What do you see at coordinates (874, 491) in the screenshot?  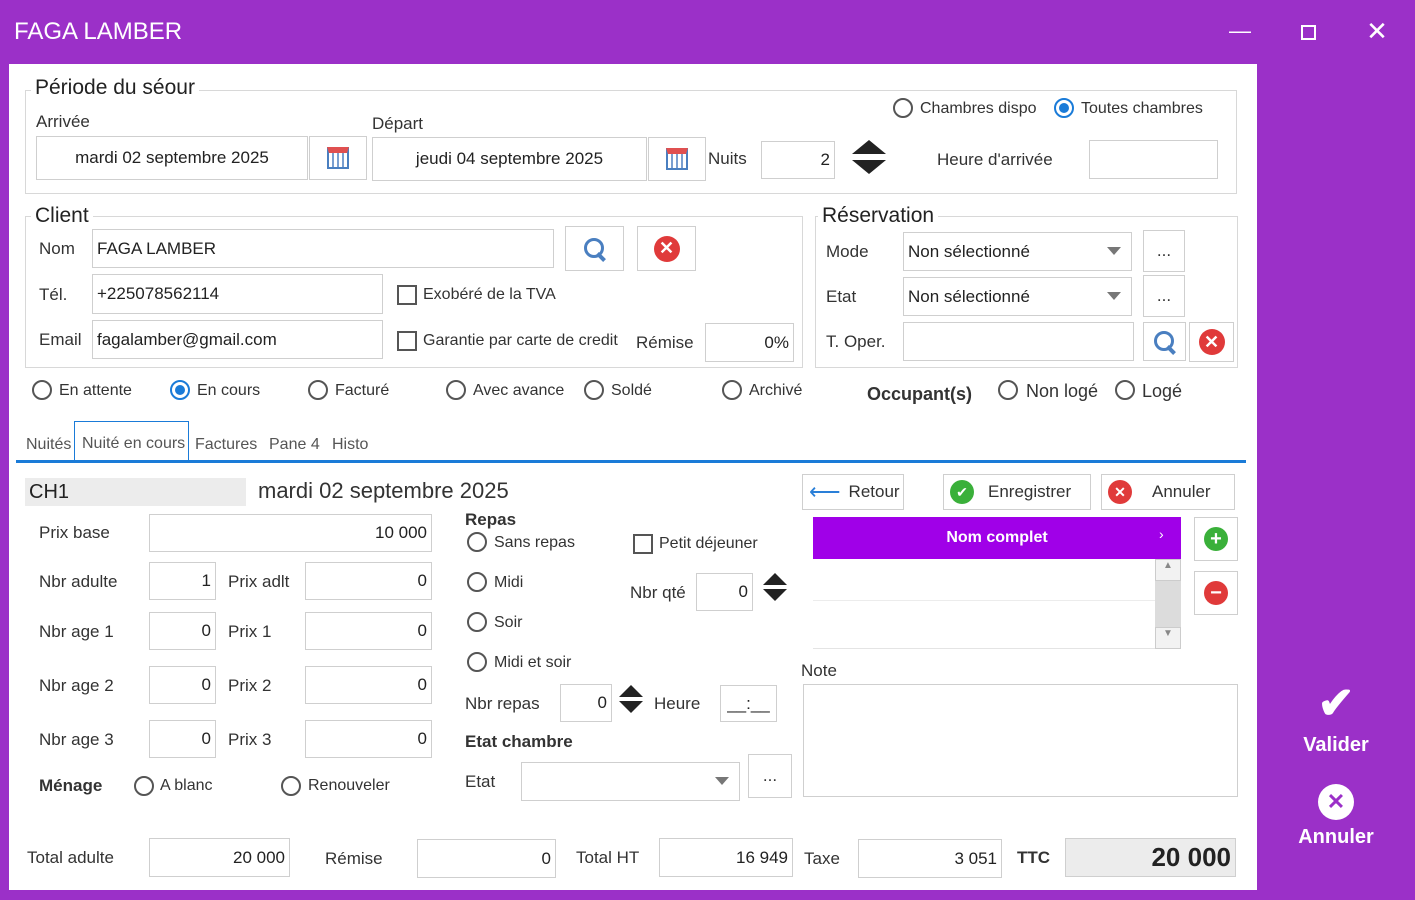 I see `retour-label: Retour` at bounding box center [874, 491].